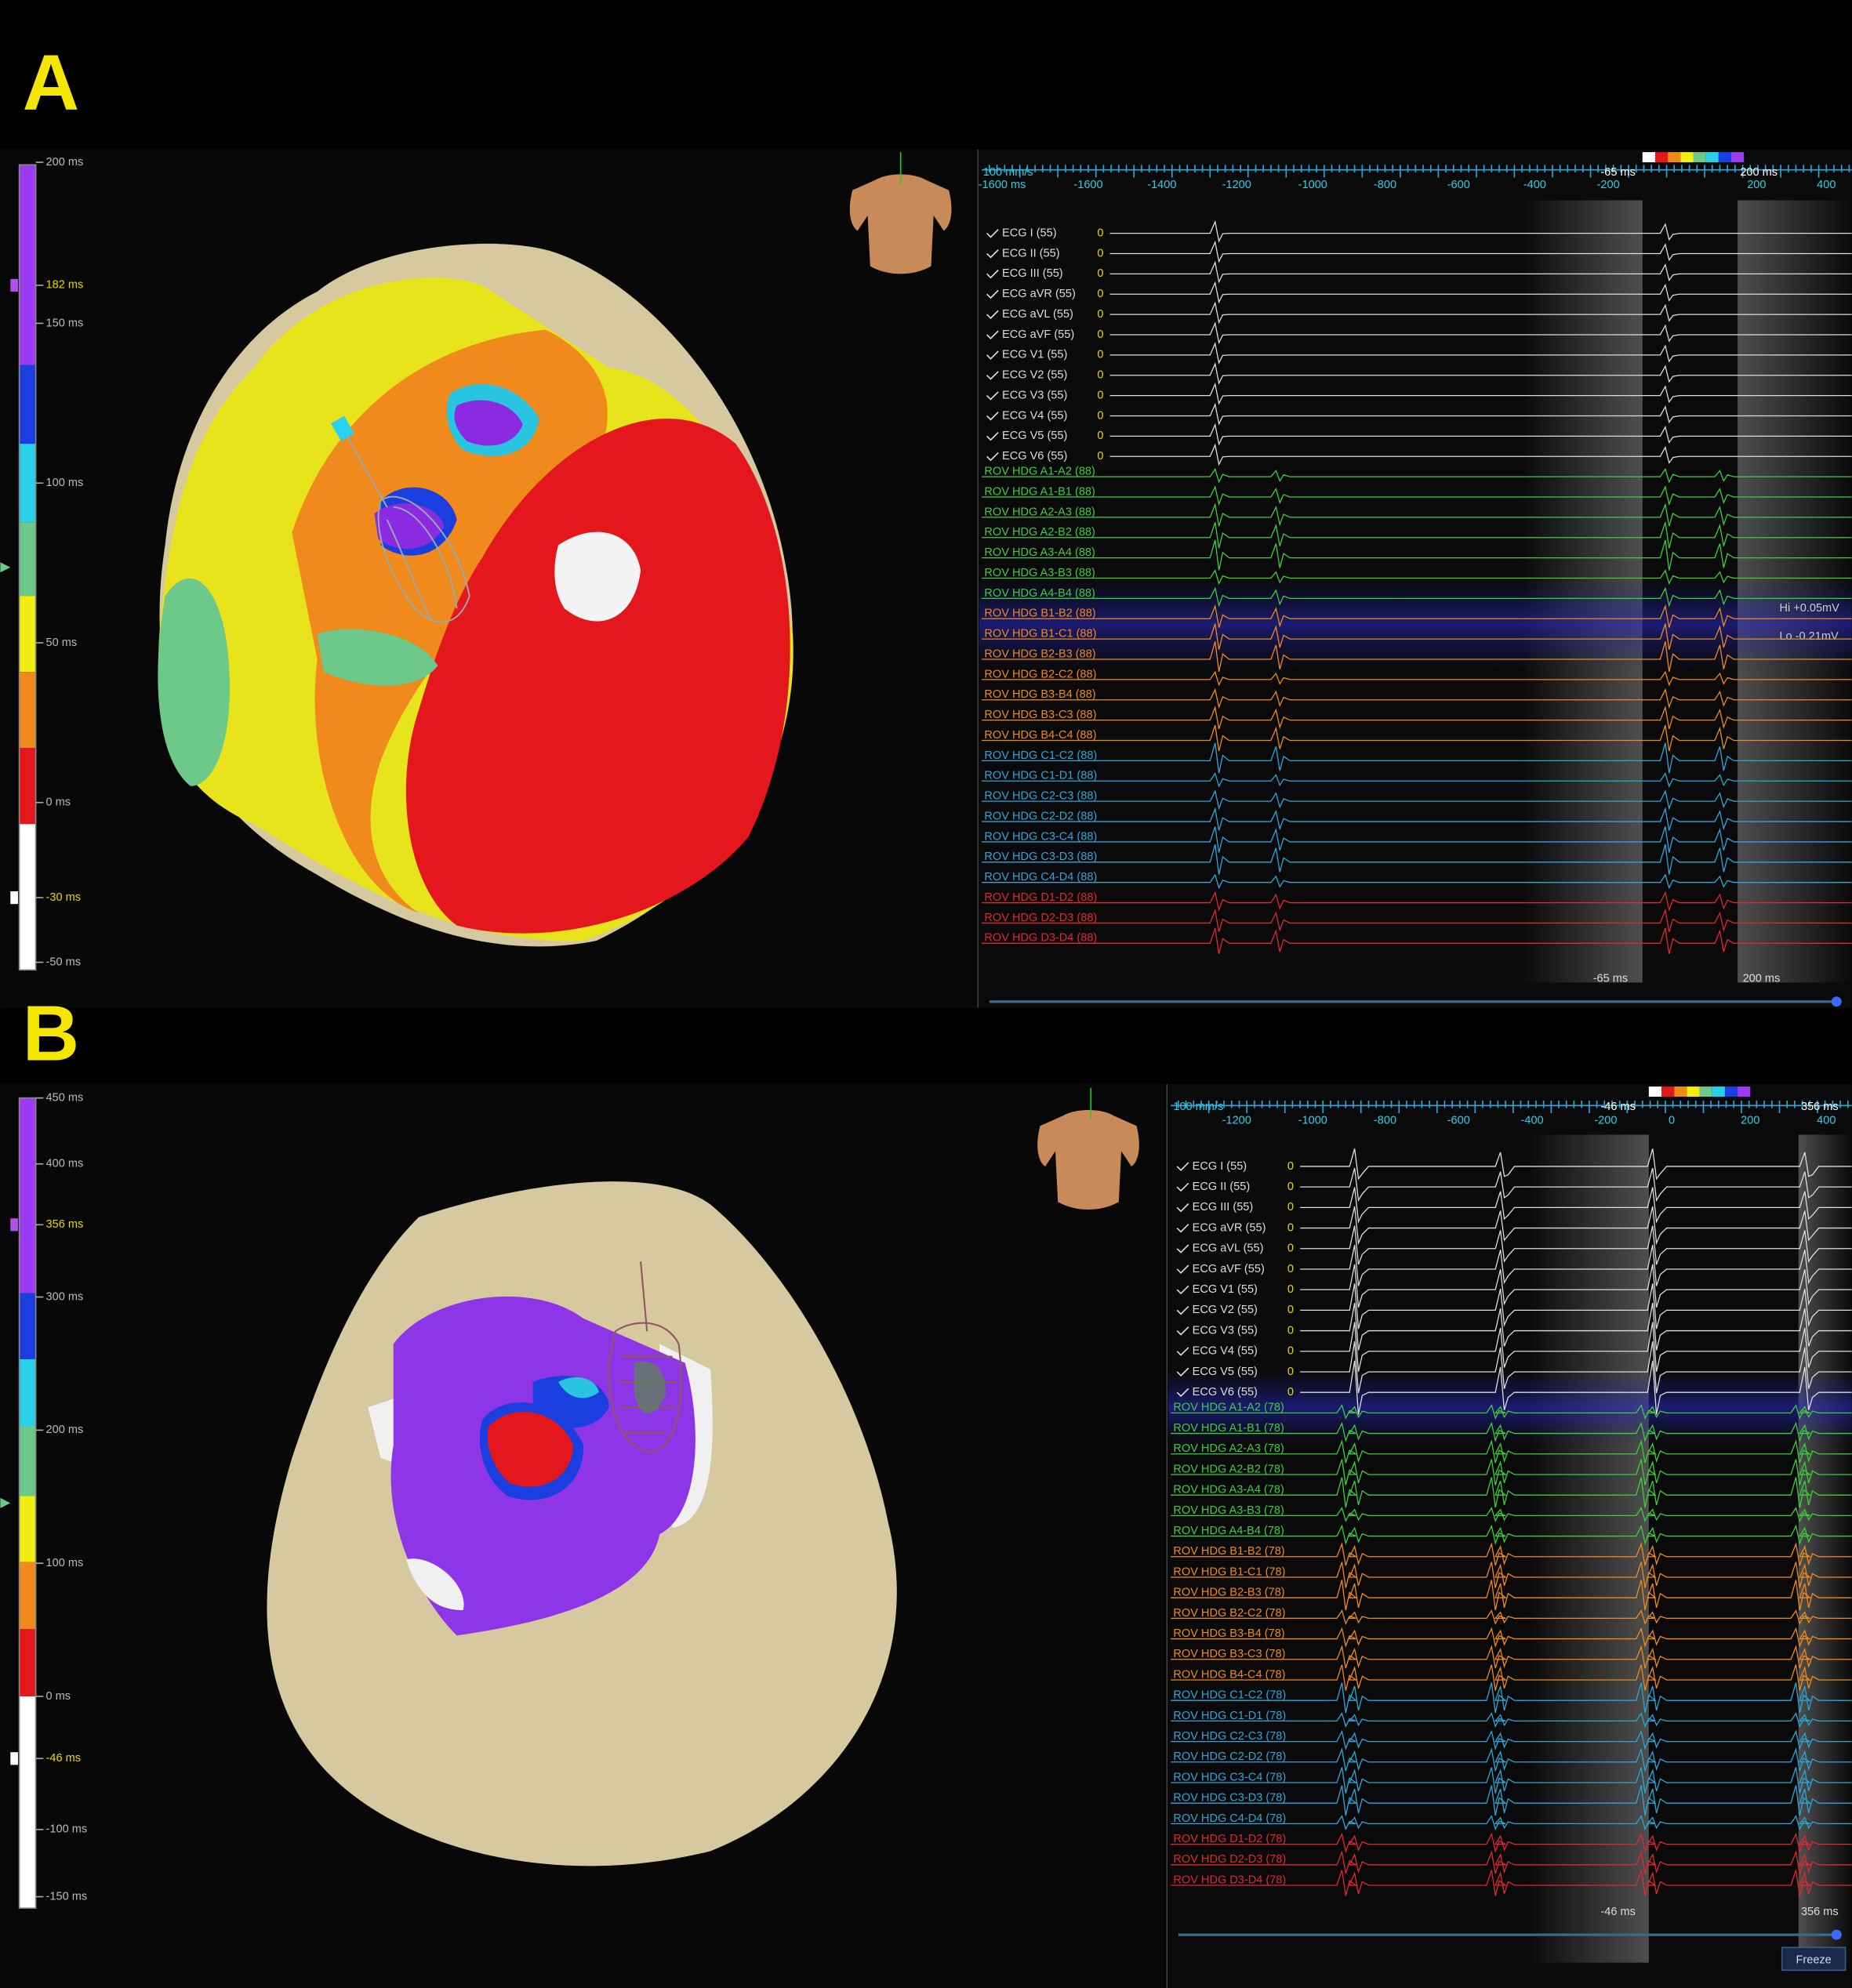 This screenshot has height=1988, width=1852. I want to click on lead-label: ROV HDG A1-A2 (88), so click(1039, 471).